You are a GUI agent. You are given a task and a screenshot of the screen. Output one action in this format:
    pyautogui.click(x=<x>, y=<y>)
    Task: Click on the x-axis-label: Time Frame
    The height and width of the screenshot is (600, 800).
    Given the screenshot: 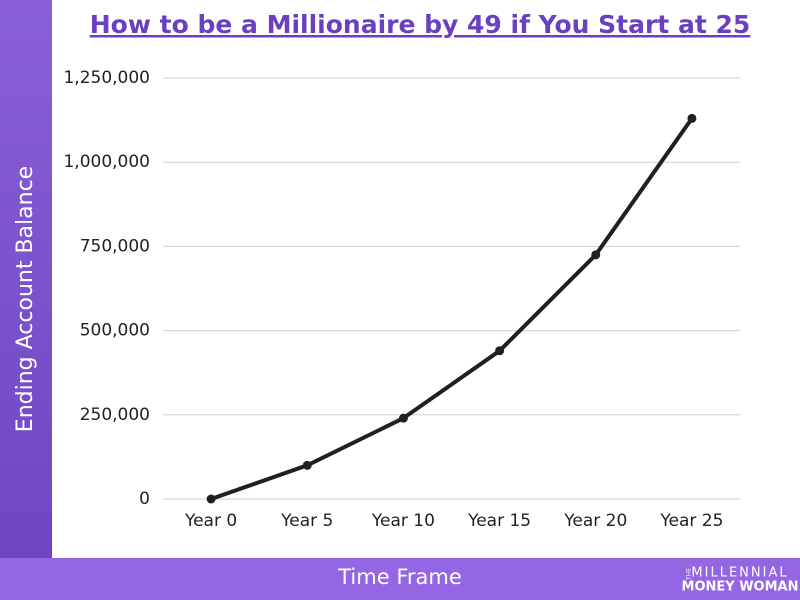 What is the action you would take?
    pyautogui.click(x=399, y=577)
    